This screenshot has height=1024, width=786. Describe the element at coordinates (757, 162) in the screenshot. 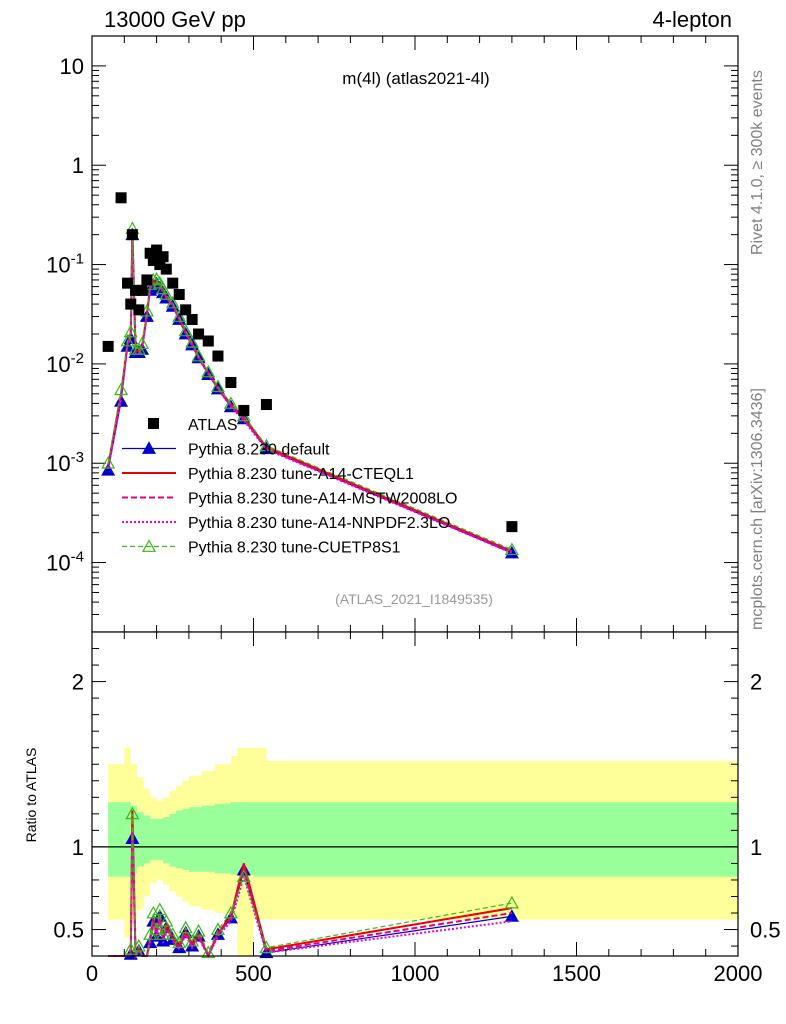

I see `rivet-label: Rivet 4.1.0, ≥ 300k events` at that location.